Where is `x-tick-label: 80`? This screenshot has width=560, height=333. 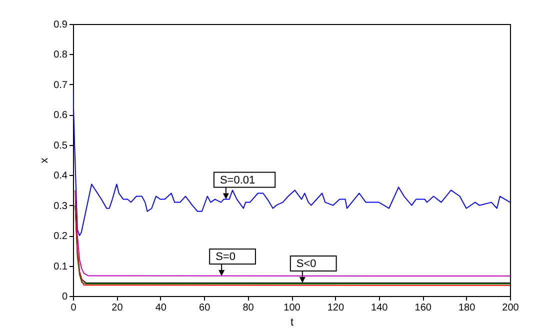 x-tick-label: 80 is located at coordinates (248, 308).